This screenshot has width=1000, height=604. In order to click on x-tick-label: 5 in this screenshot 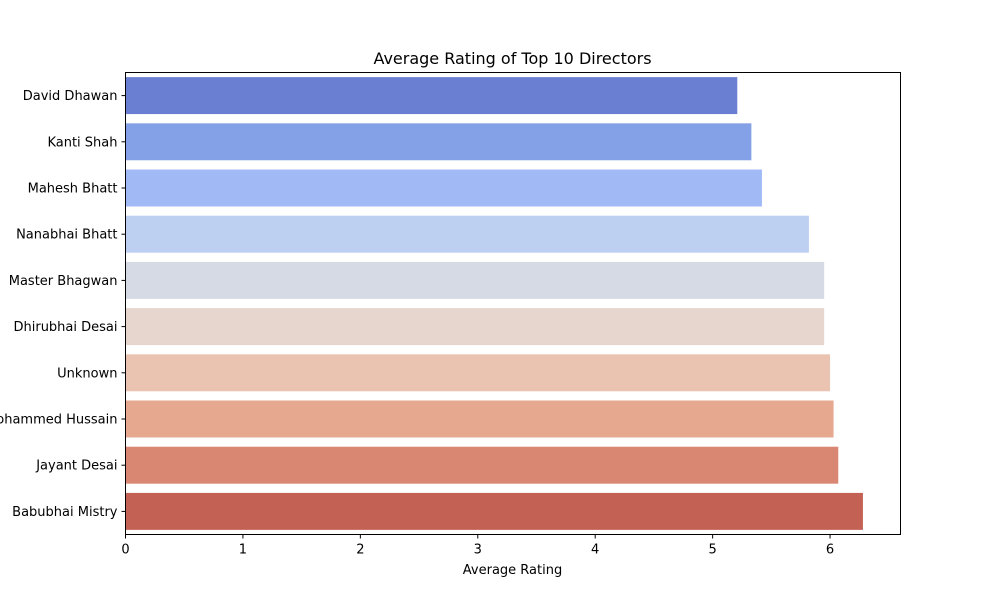, I will do `click(712, 550)`.